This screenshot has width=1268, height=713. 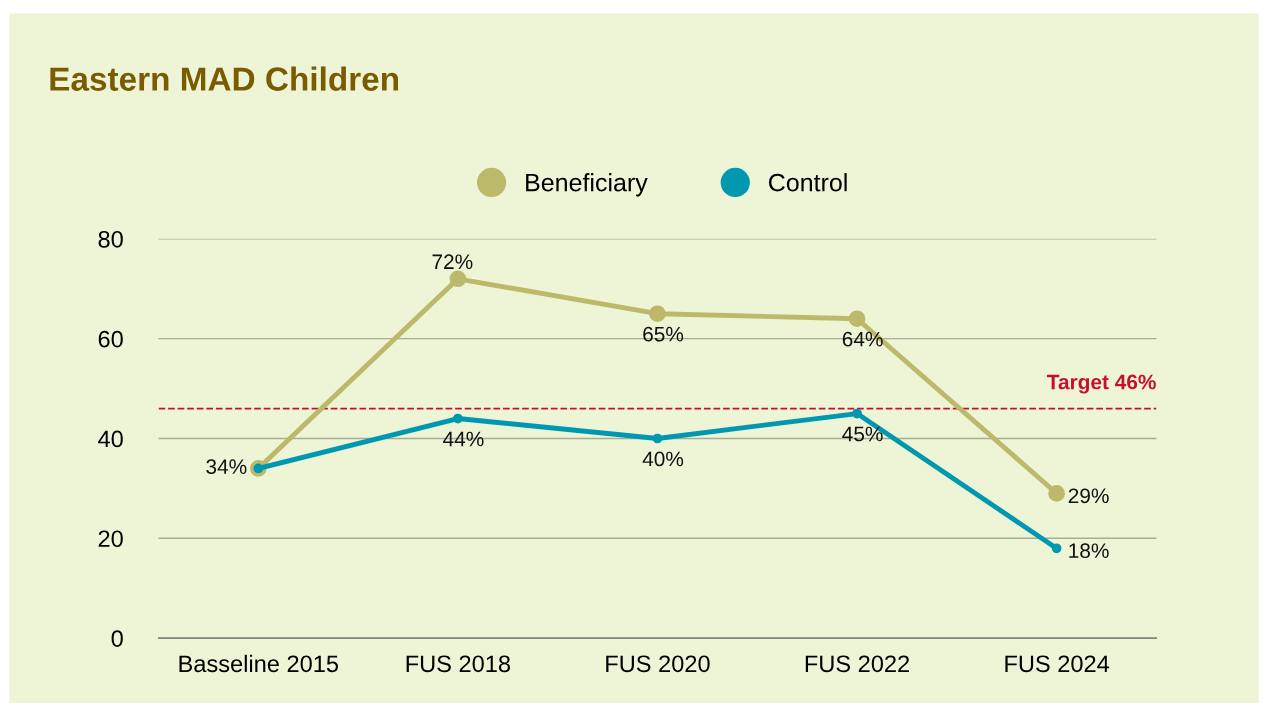 What do you see at coordinates (1057, 664) in the screenshot?
I see `x-tick-label: FUS 2024` at bounding box center [1057, 664].